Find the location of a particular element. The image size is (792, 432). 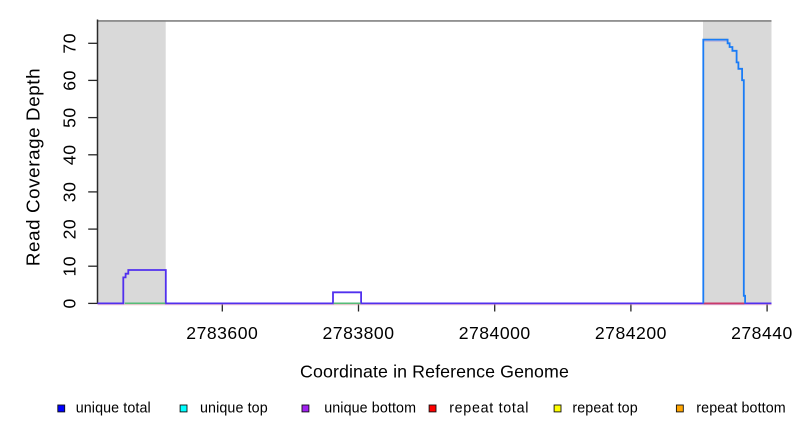

svg-text: 40 is located at coordinates (70, 155).